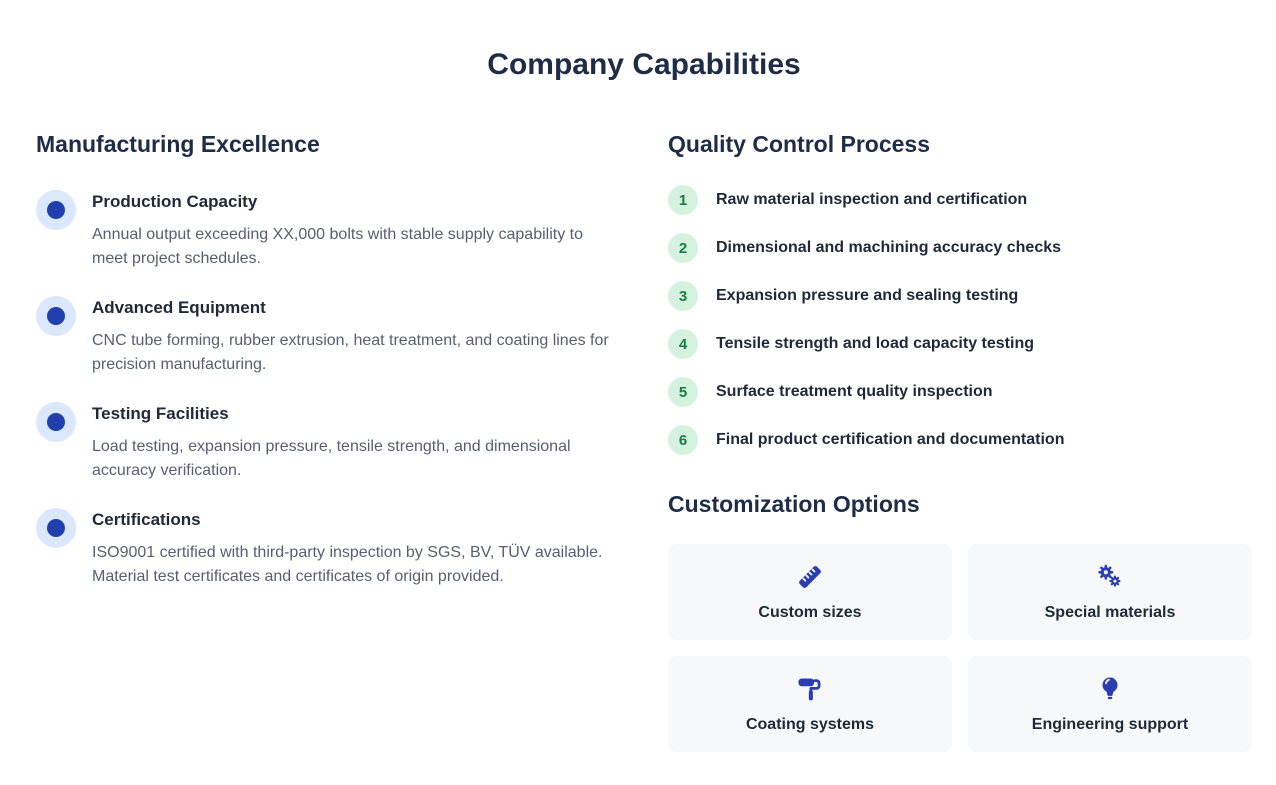  Describe the element at coordinates (644, 64) in the screenshot. I see `page-title: Company Capabilities` at that location.